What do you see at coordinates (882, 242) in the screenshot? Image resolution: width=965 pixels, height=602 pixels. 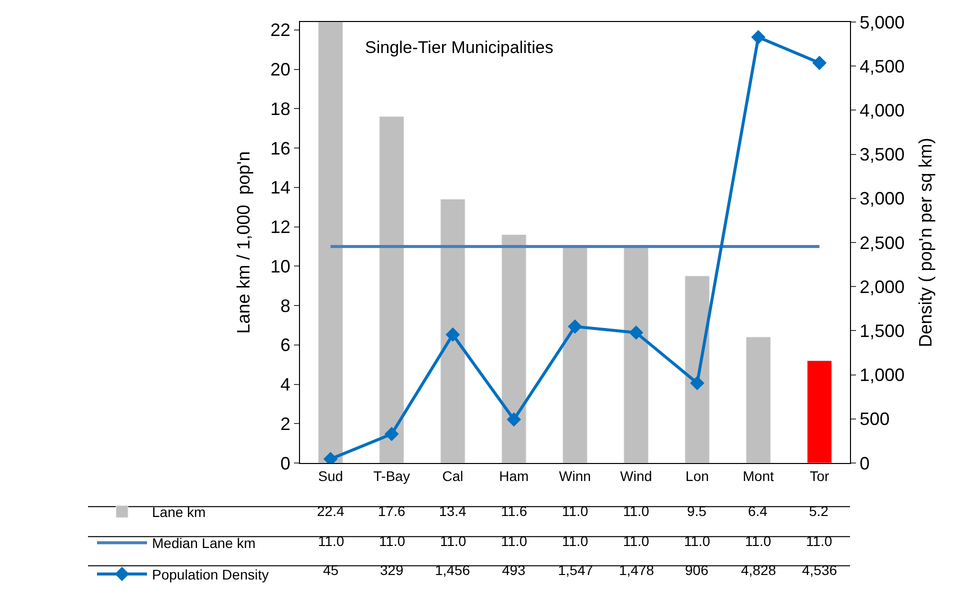 I see `y2-tick-label: 2,500` at bounding box center [882, 242].